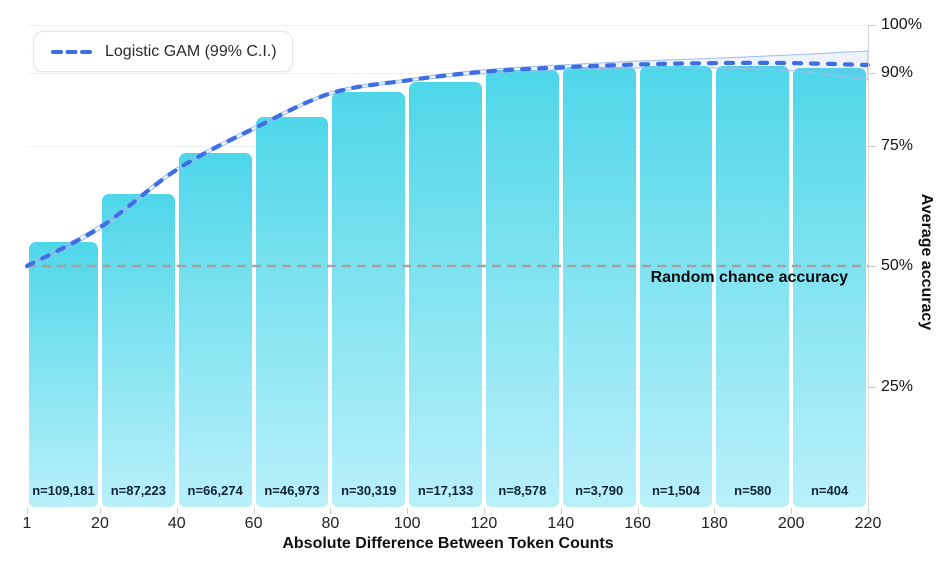 This screenshot has width=950, height=565. What do you see at coordinates (138, 490) in the screenshot?
I see `bar-count-label: n=87,223` at bounding box center [138, 490].